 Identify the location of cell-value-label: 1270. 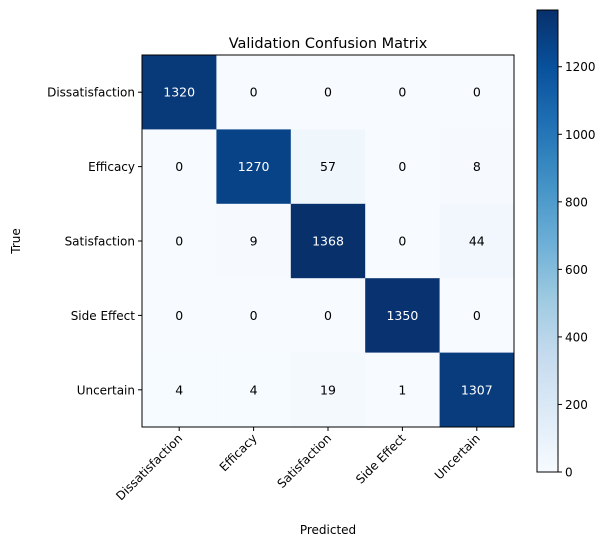
(254, 166).